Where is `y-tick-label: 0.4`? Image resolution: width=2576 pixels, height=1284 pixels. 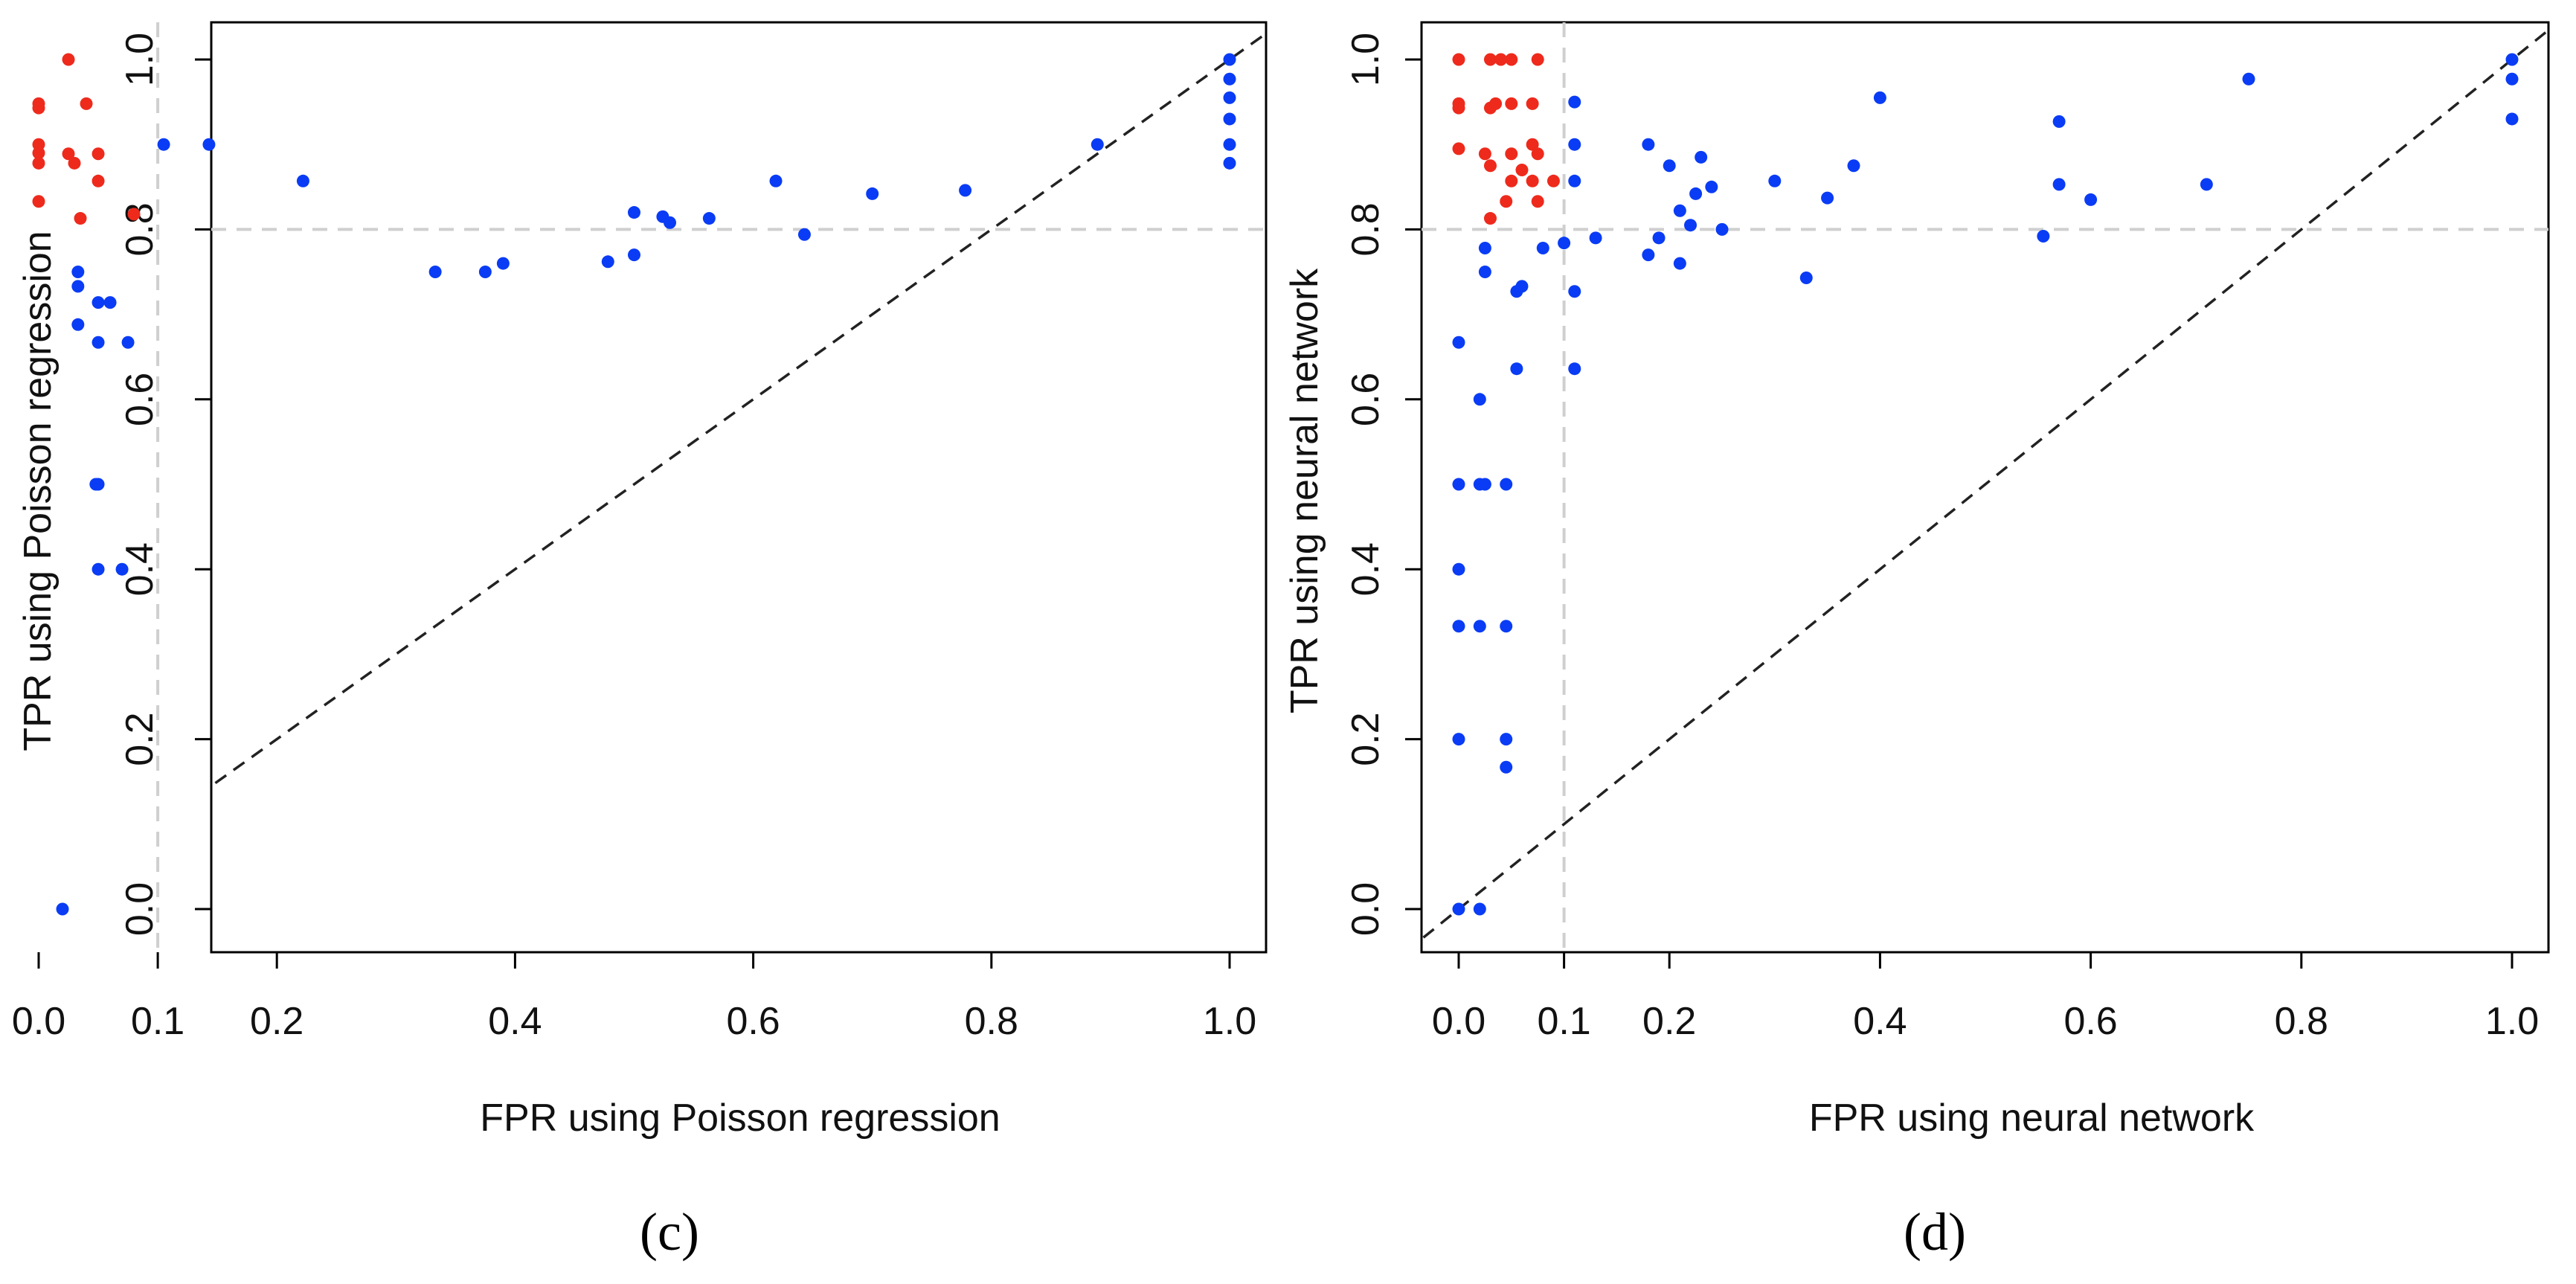
y-tick-label: 0.4 is located at coordinates (1365, 569).